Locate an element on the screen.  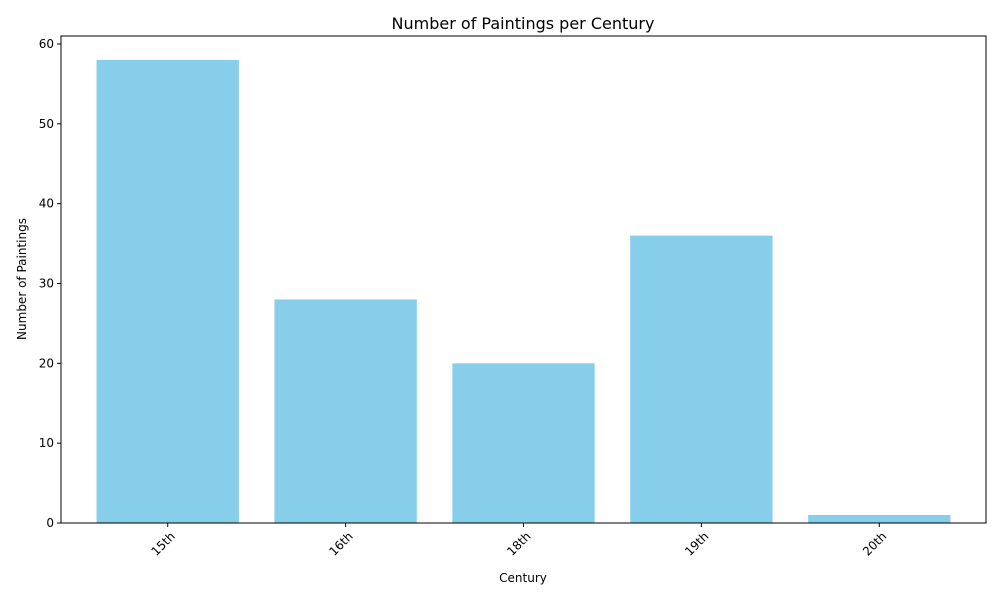
x-tick-label: 20th is located at coordinates (874, 543).